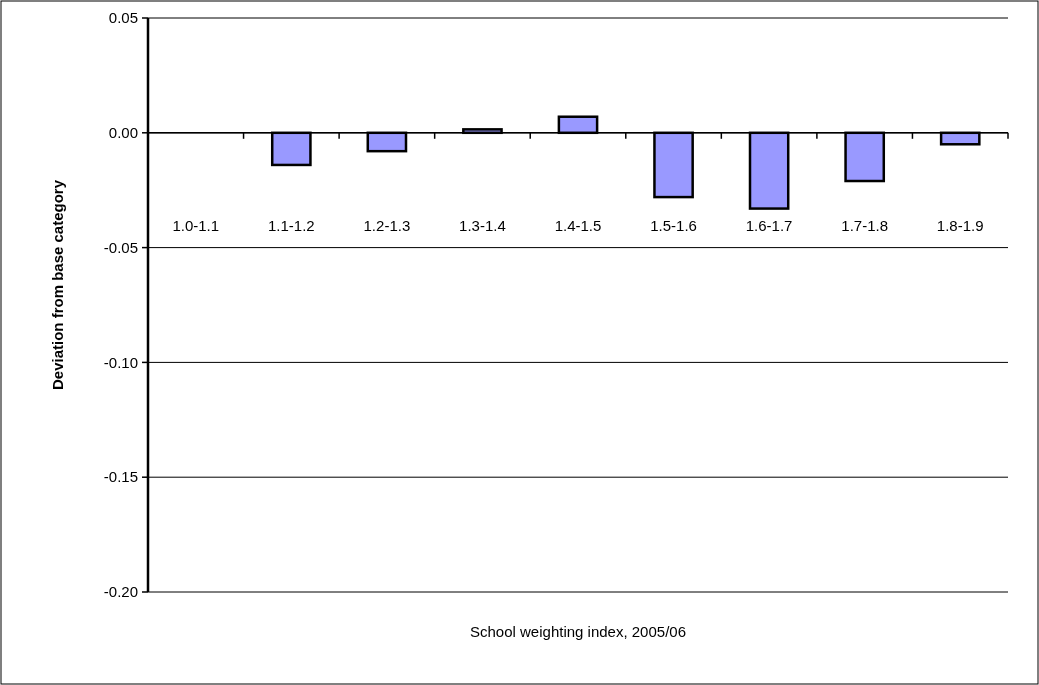 Image resolution: width=1039 pixels, height=685 pixels. I want to click on y-axis-title: Deviation from base category, so click(57, 285).